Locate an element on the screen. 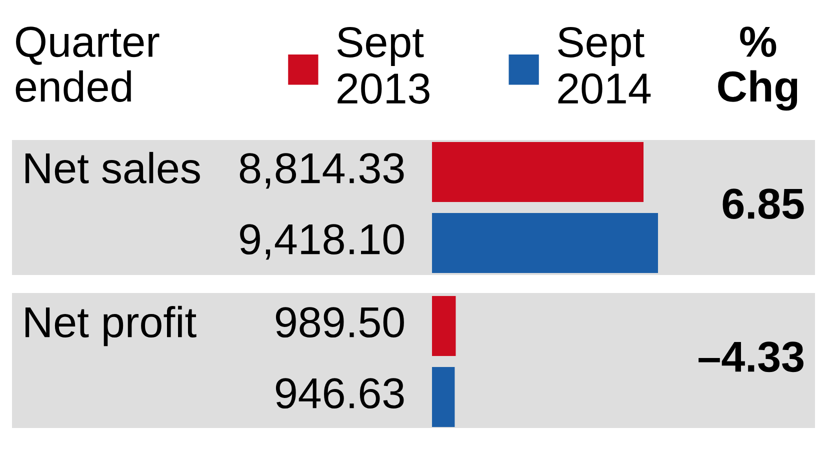  text: –4.33 is located at coordinates (751, 357).